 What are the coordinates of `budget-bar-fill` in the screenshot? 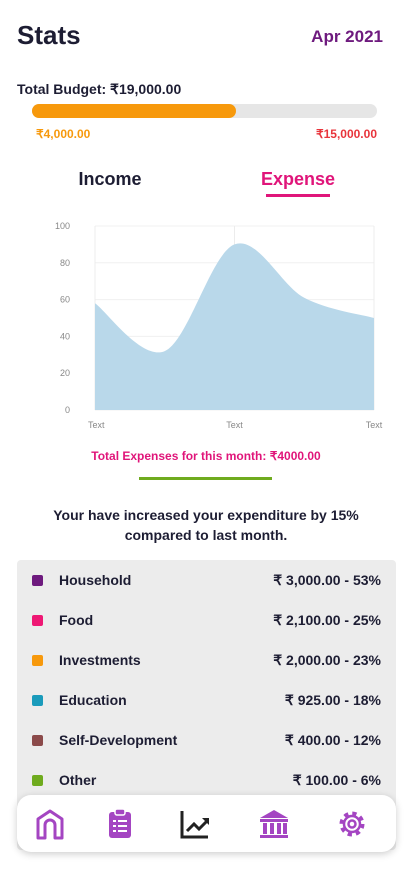 It's located at (134, 111).